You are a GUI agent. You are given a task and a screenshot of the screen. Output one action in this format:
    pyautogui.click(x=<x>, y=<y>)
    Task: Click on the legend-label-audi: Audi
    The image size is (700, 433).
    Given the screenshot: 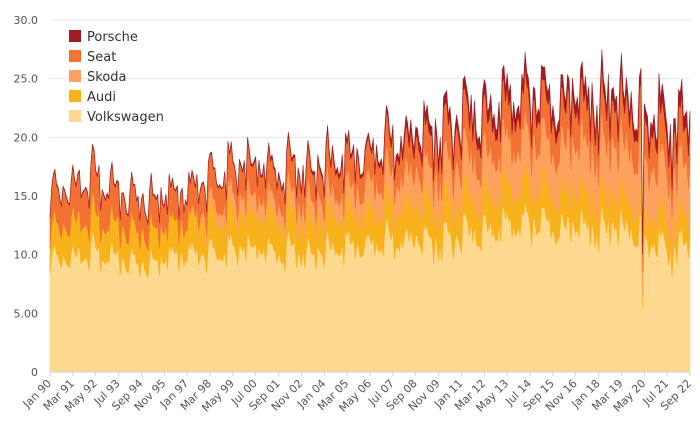 What is the action you would take?
    pyautogui.click(x=101, y=97)
    